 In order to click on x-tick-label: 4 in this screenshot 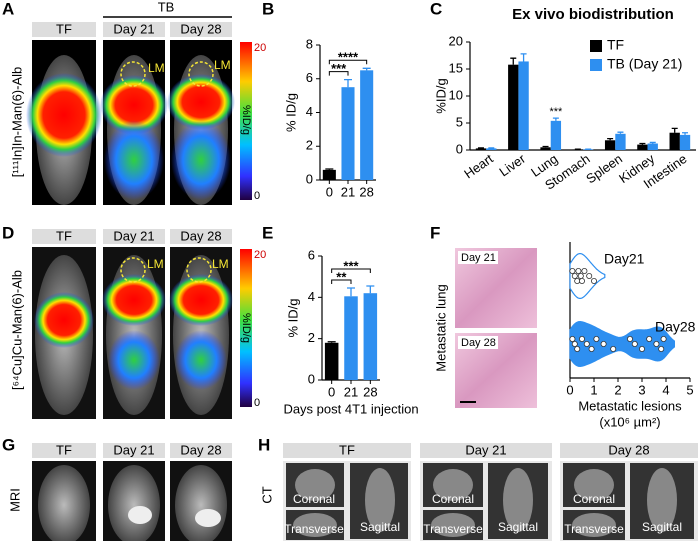, I will do `click(665, 389)`.